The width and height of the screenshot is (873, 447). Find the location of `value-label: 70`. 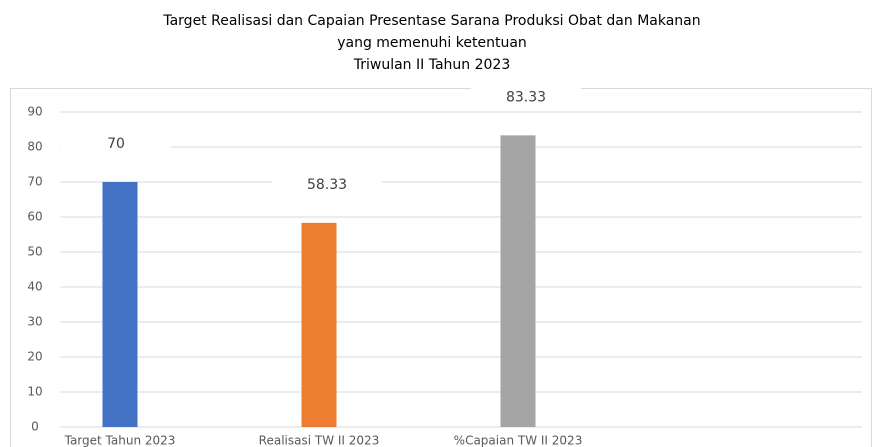

value-label: 70 is located at coordinates (116, 144).